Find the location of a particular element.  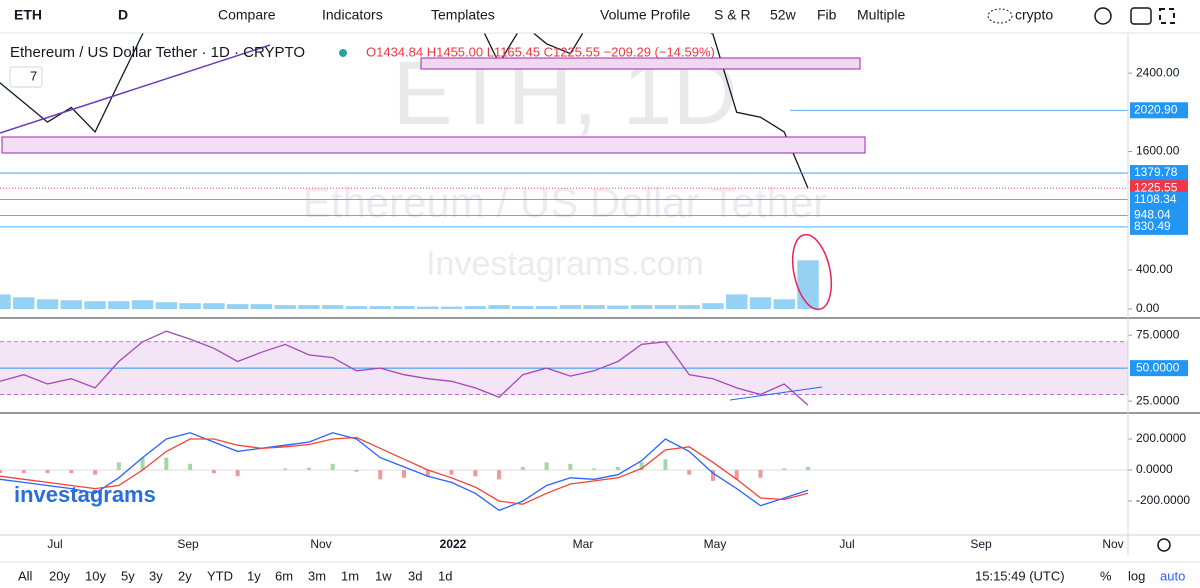

toolbar-button: 52w is located at coordinates (783, 15).